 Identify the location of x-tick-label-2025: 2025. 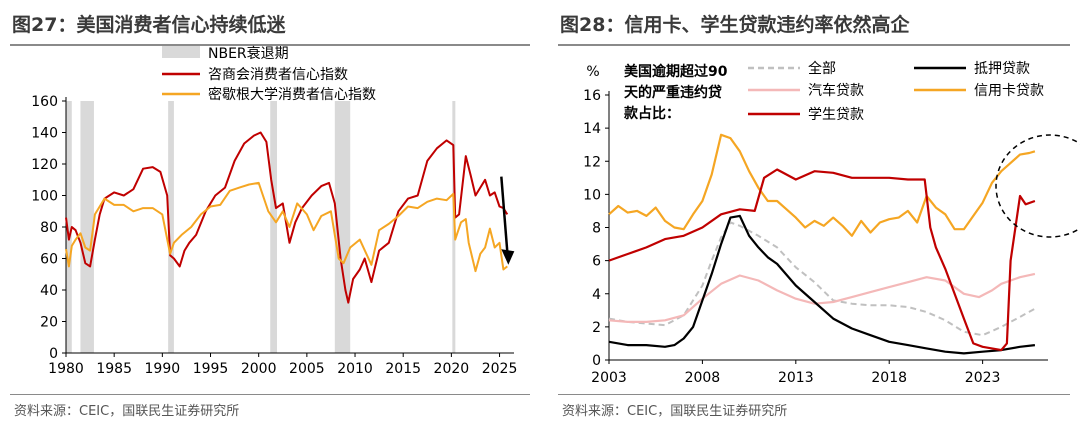
(500, 369).